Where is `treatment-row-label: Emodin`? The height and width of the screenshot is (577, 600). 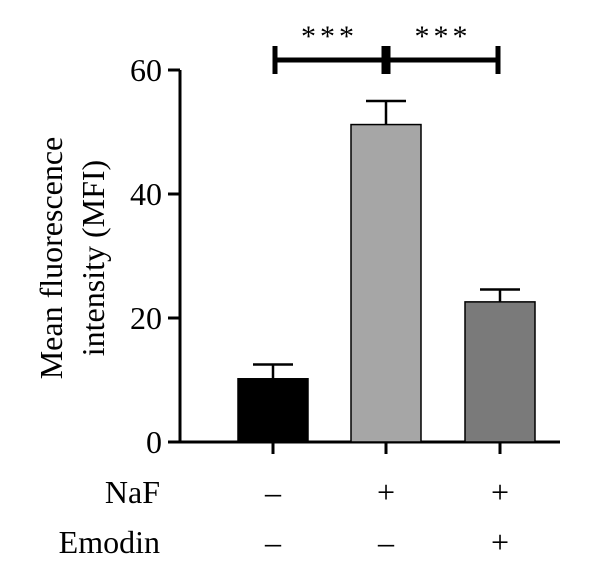 treatment-row-label: Emodin is located at coordinates (109, 542).